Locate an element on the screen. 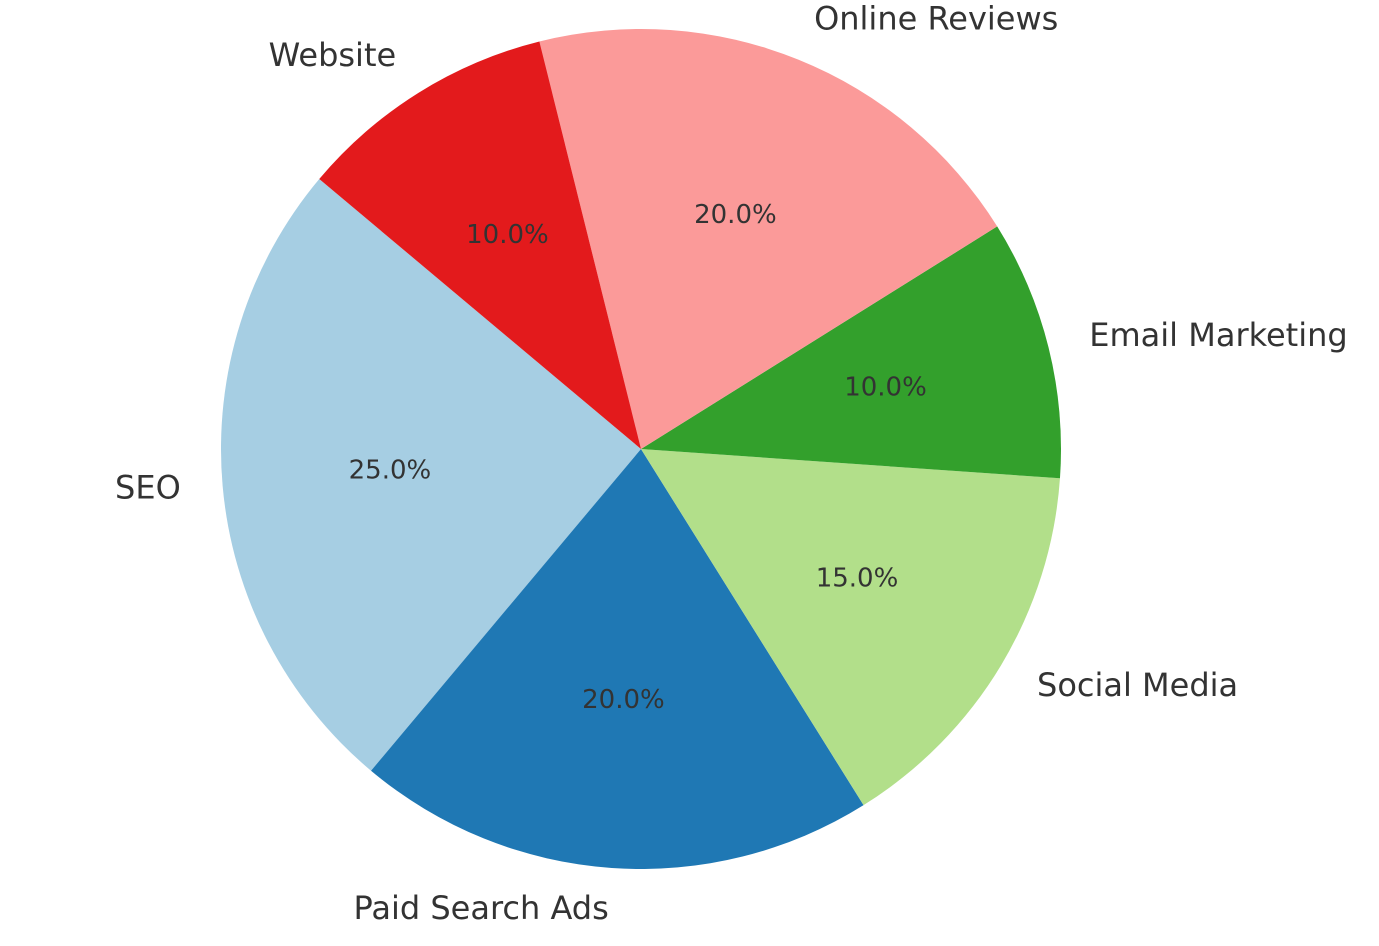 Image resolution: width=1379 pixels, height=946 pixels. slice-label: Social Media is located at coordinates (1137, 685).